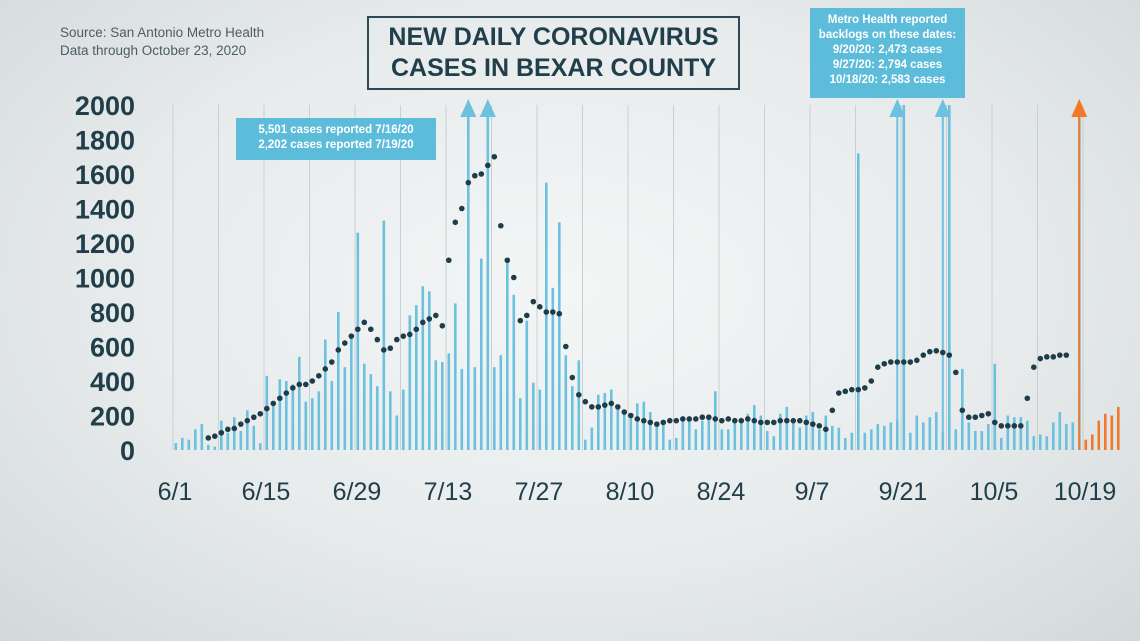  What do you see at coordinates (357, 492) in the screenshot?
I see `x-tick-label: 6/29` at bounding box center [357, 492].